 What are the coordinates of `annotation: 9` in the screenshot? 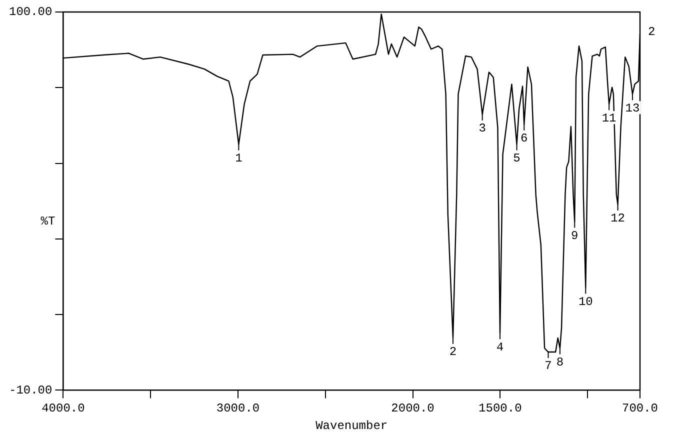 It's located at (574, 235).